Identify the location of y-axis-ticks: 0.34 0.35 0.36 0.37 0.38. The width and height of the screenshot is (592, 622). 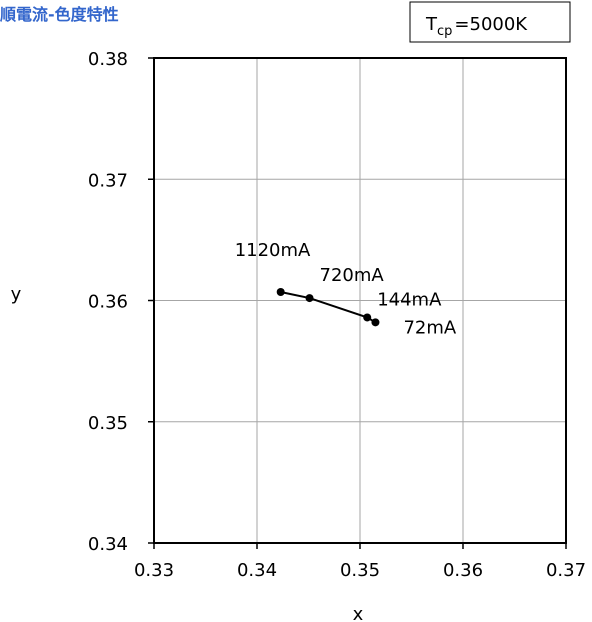
(121, 302).